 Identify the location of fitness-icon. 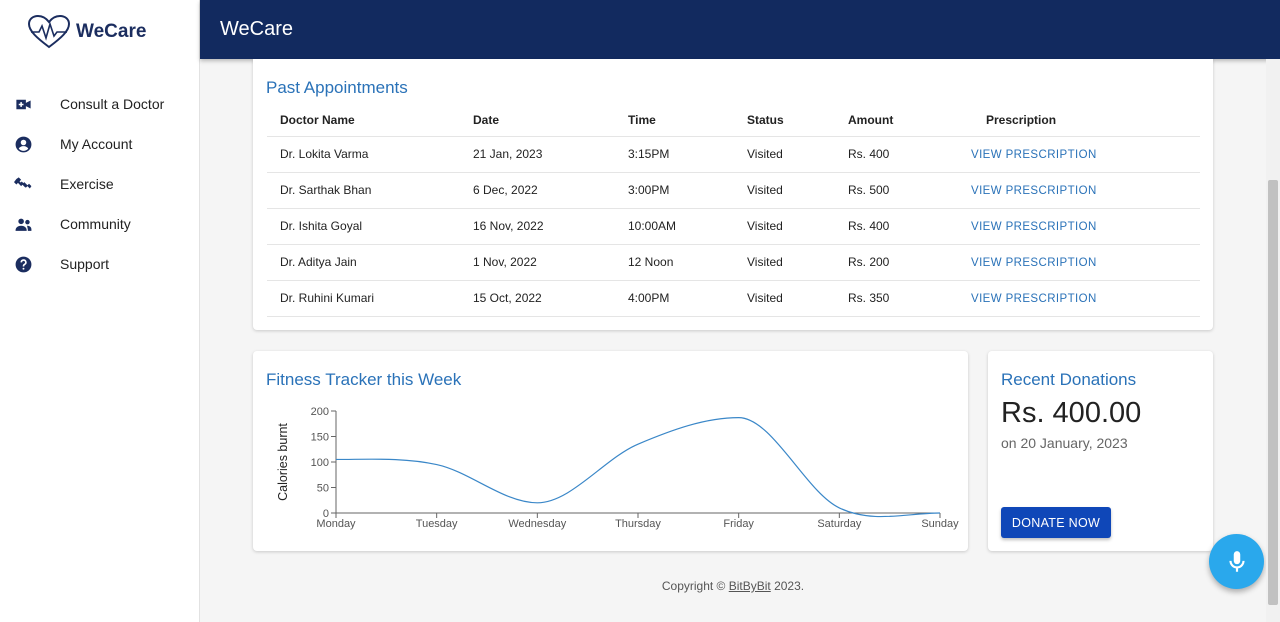
(23, 184).